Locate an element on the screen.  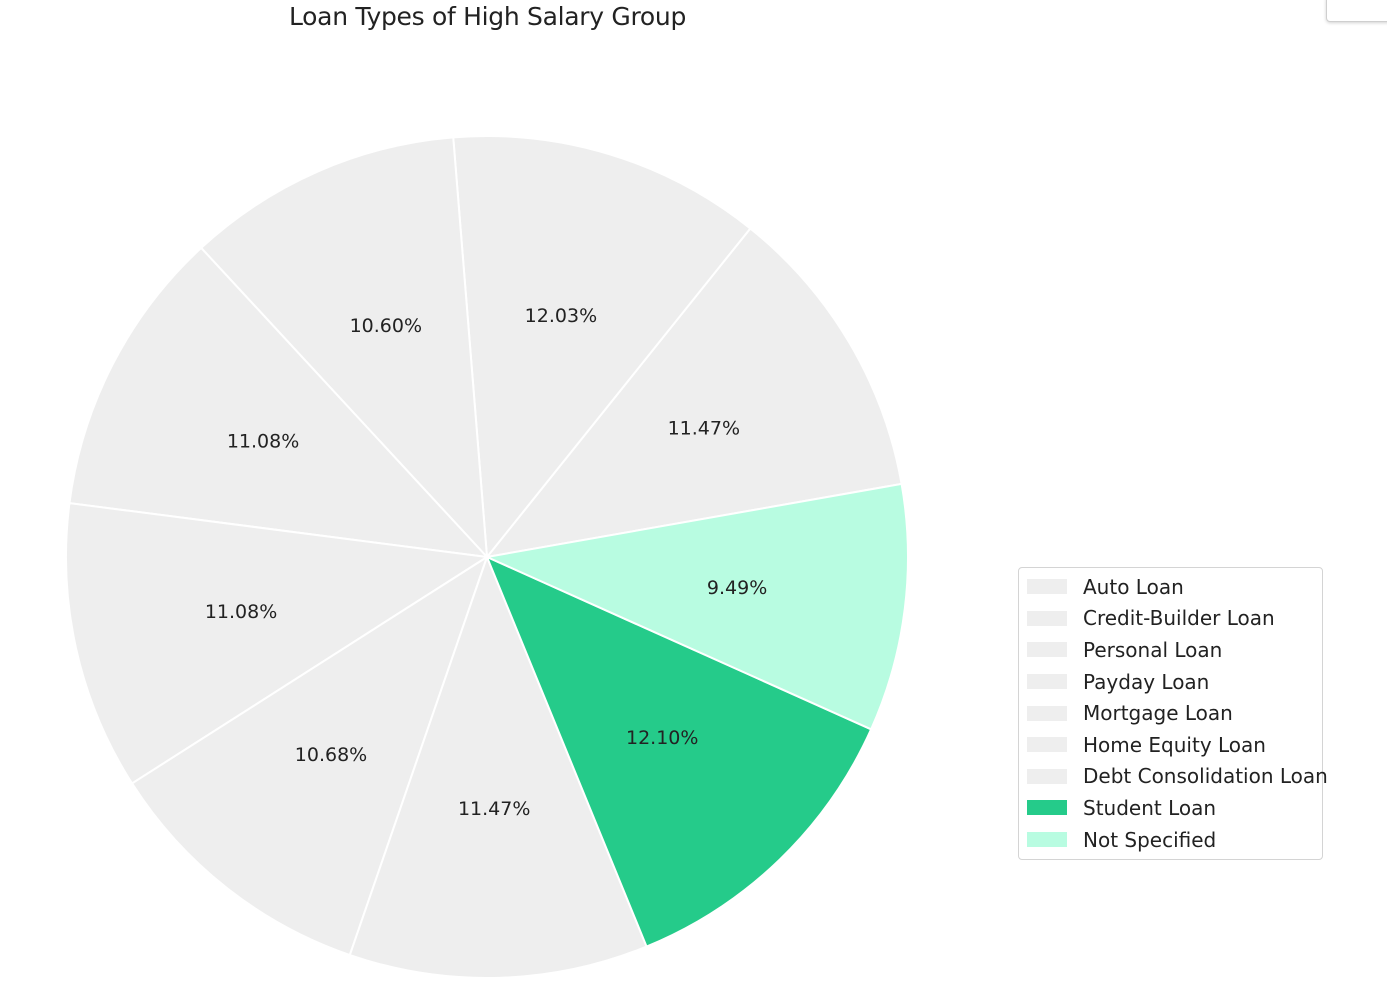
toolbar-button is located at coordinates (1356, 11).